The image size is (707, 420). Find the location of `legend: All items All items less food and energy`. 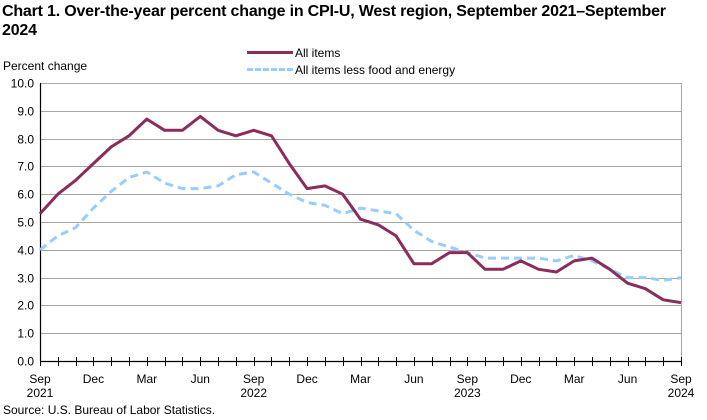

legend: All items All items less food and energy is located at coordinates (351, 61).